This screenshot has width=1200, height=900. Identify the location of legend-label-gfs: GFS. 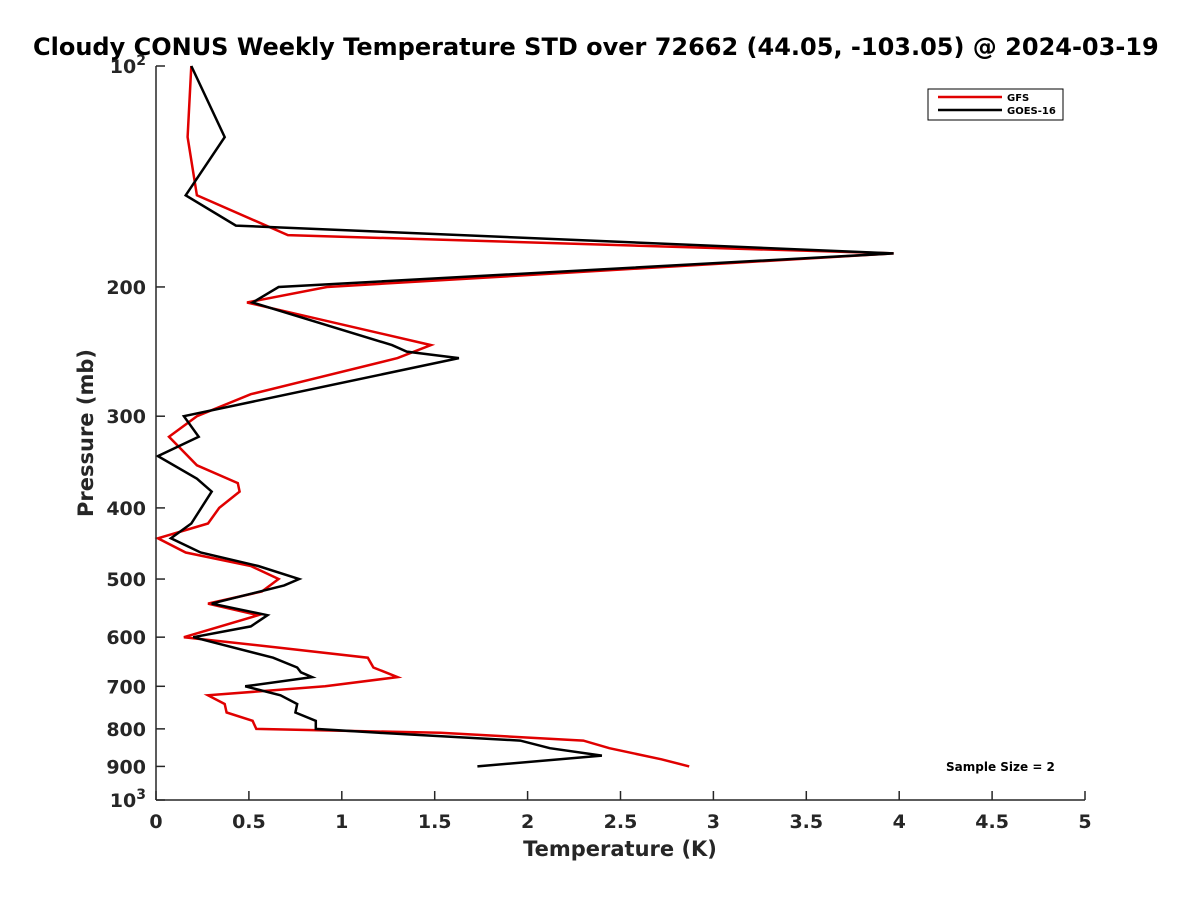
(1018, 98).